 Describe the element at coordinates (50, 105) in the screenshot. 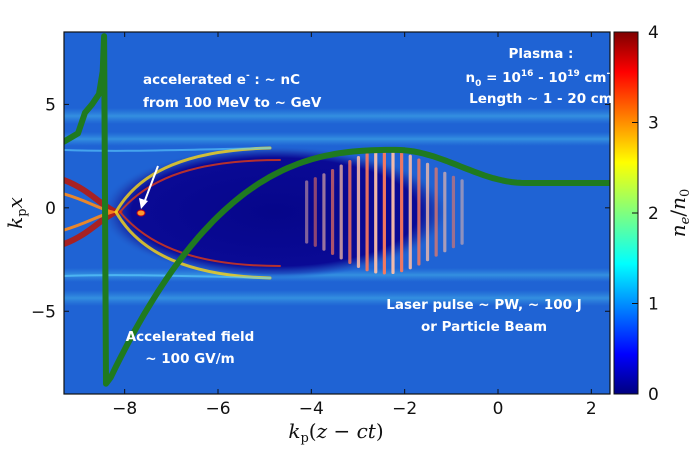

I see `y-tick-label: 5` at that location.